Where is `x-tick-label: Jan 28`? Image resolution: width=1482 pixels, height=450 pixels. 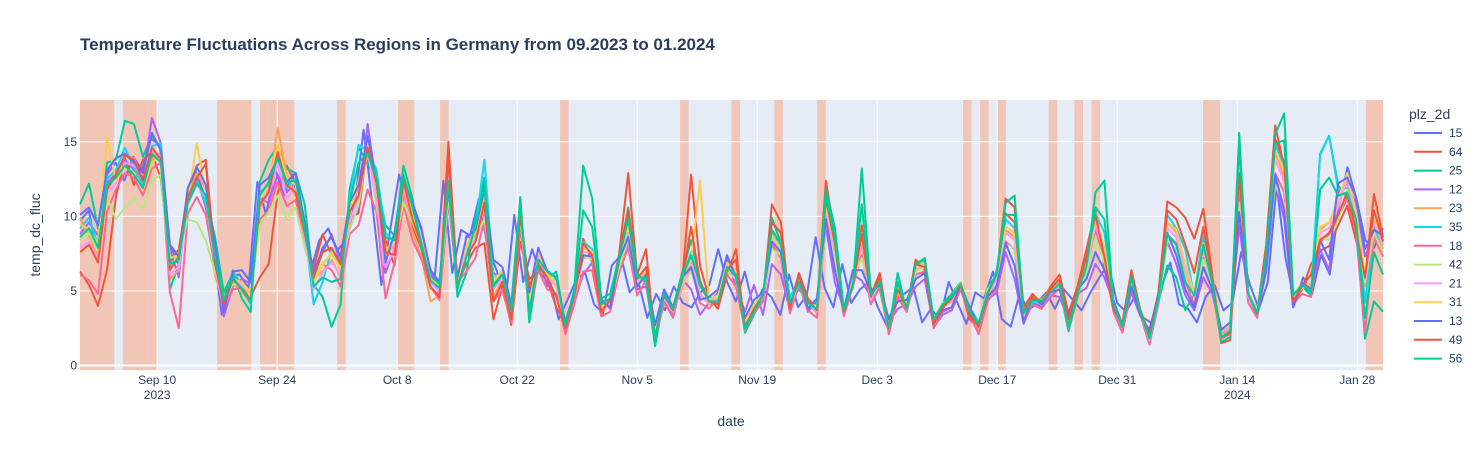 x-tick-label: Jan 28 is located at coordinates (1357, 380).